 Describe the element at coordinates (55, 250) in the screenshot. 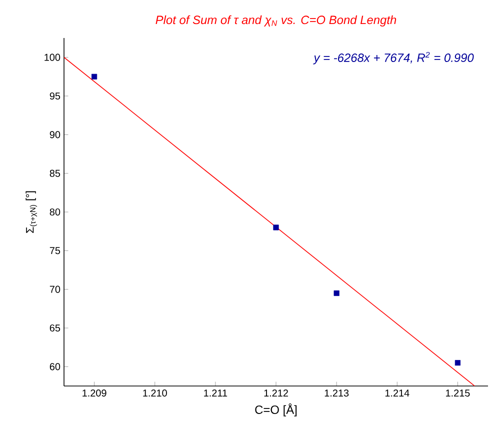

I see `y-tick-label: 75` at that location.